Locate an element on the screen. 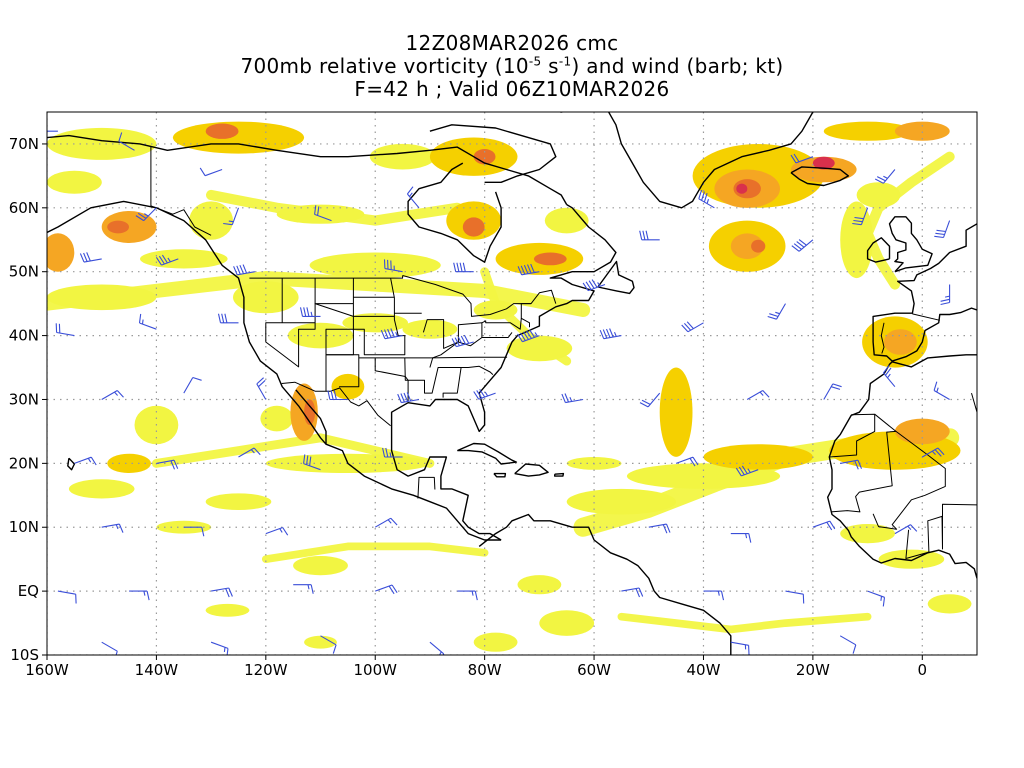 This screenshot has width=1024, height=768. coastline-europe-west is located at coordinates (924, 292).